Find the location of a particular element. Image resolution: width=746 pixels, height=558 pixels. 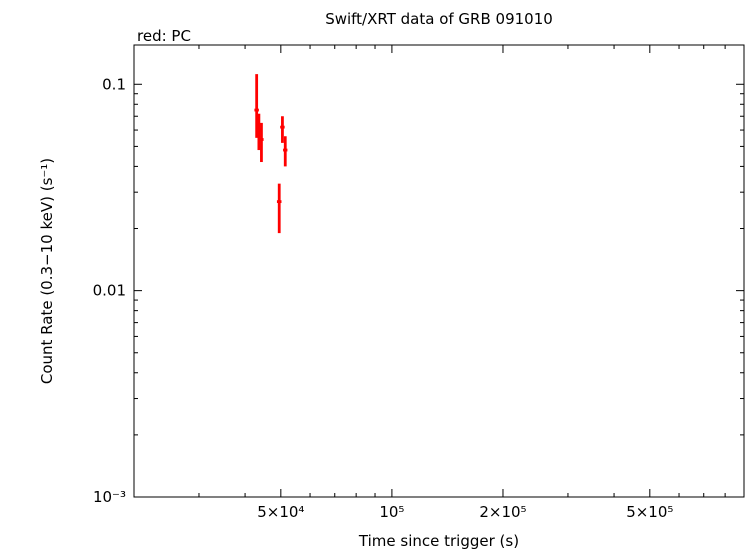

x-tick-label: 5×10⁴ is located at coordinates (280, 512).